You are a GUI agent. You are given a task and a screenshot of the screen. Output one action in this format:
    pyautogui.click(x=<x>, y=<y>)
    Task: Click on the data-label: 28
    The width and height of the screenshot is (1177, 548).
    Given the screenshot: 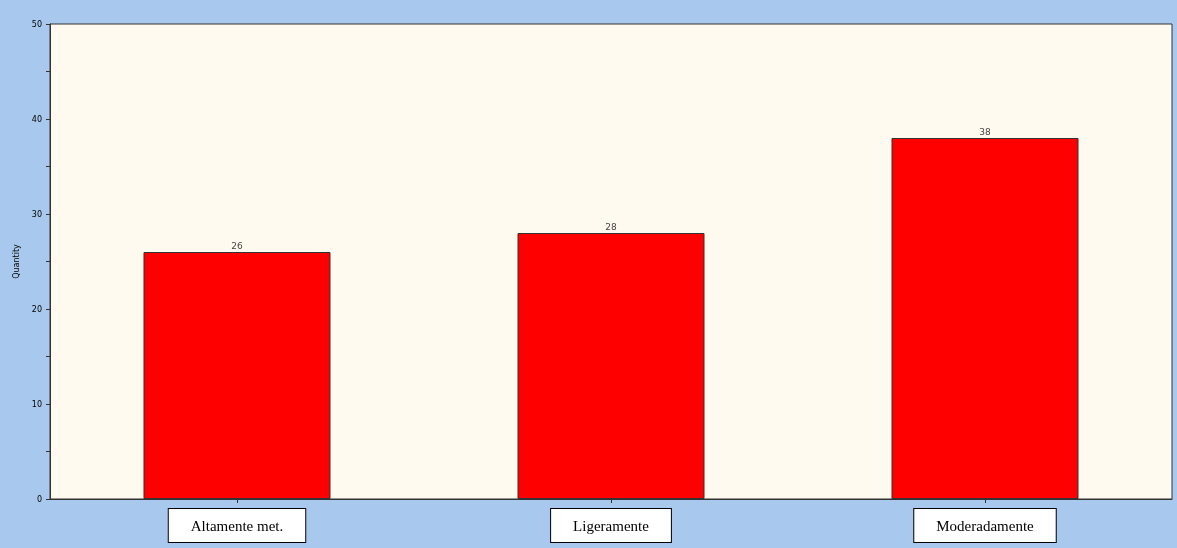 What is the action you would take?
    pyautogui.click(x=611, y=226)
    